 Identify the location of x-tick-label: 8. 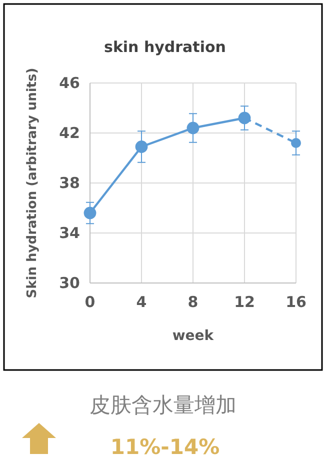
(193, 302).